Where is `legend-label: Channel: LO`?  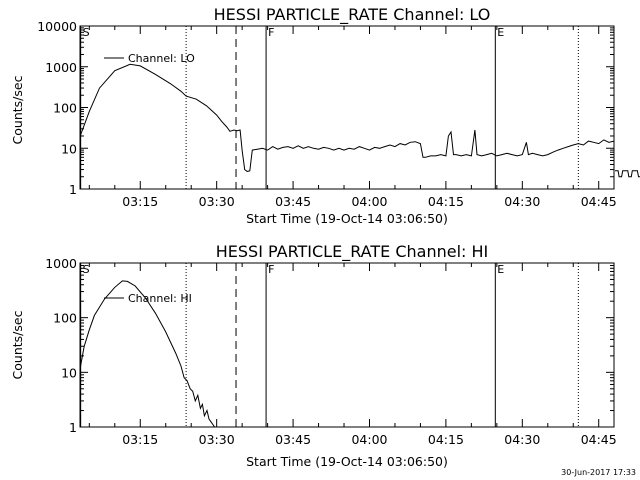
legend-label: Channel: LO is located at coordinates (161, 58).